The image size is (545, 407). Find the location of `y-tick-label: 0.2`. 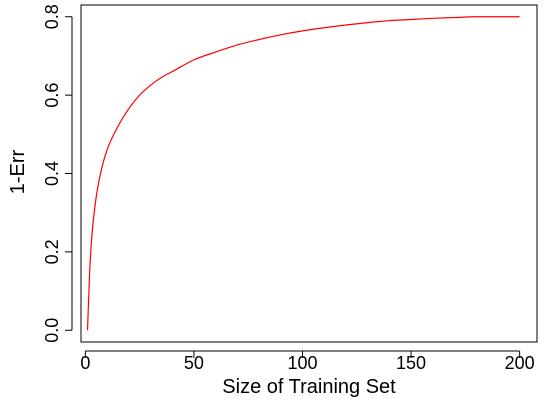

y-tick-label: 0.2 is located at coordinates (52, 251).